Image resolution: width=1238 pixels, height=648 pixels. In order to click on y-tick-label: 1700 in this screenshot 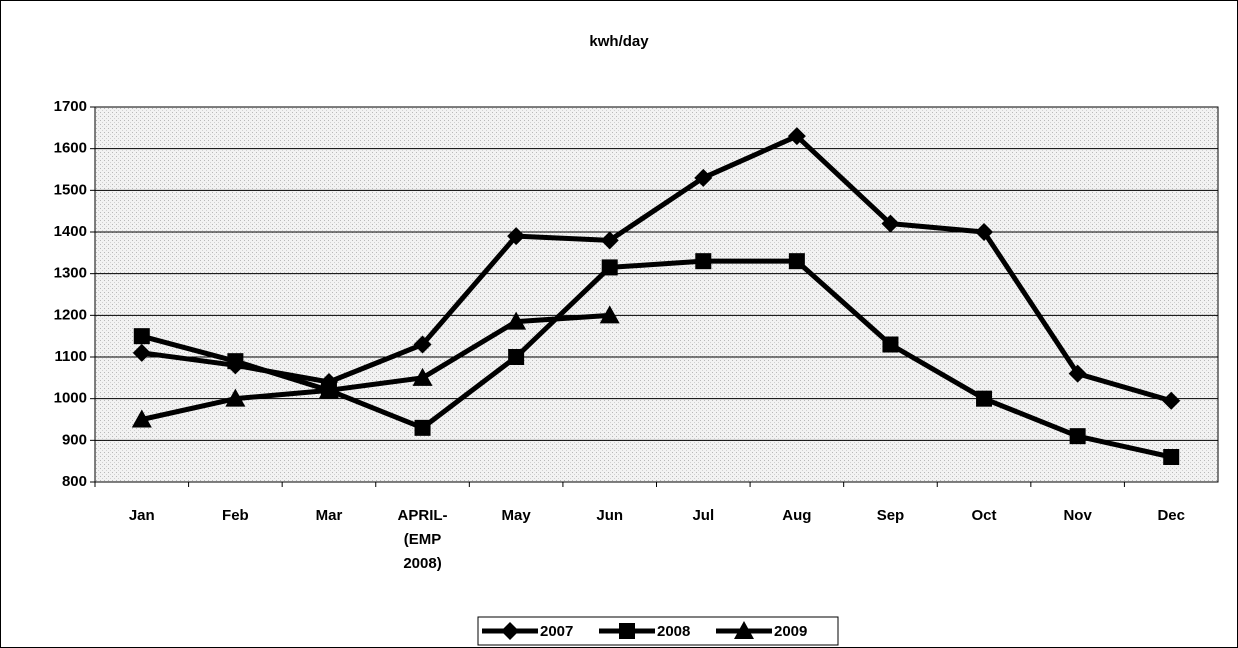, I will do `click(70, 106)`.